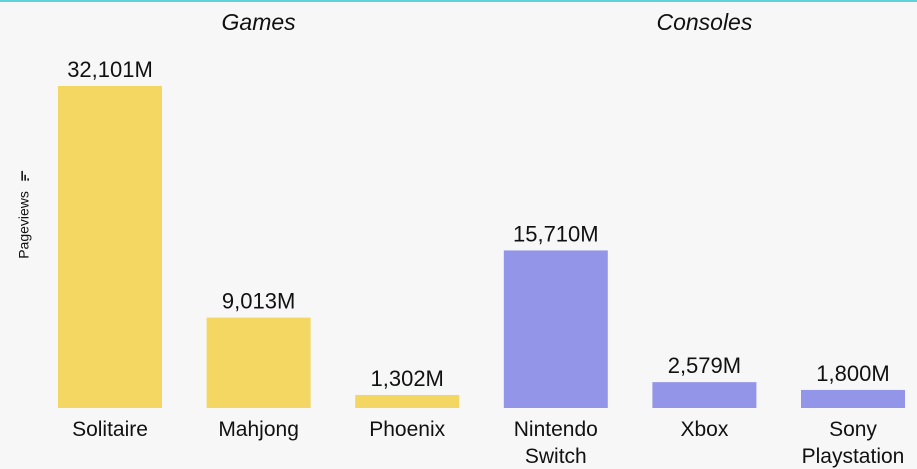  I want to click on category-label-line: Mahjong, so click(258, 429).